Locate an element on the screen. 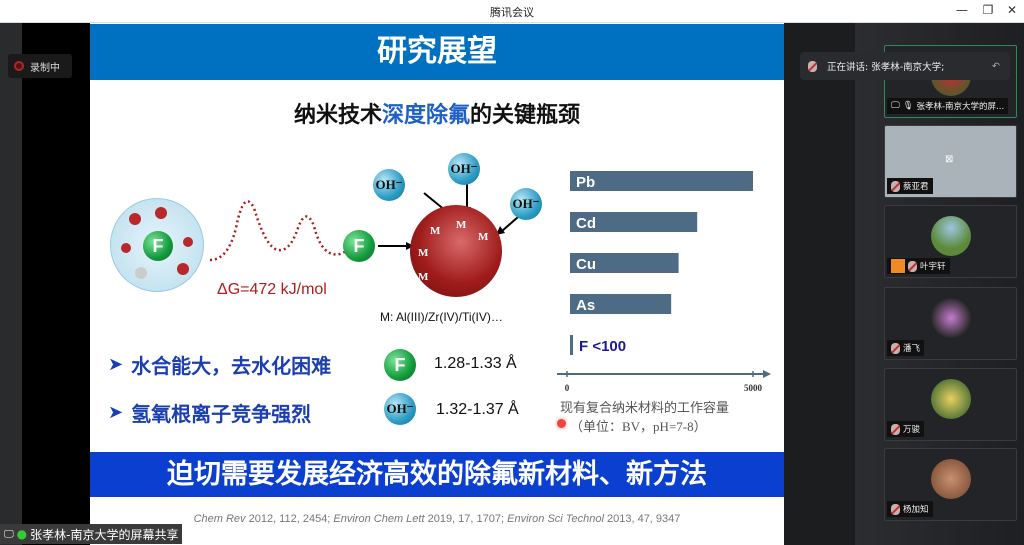 The width and height of the screenshot is (1024, 545). speaker-banner: 正在讲话: 张孝林-南京大学; ↶ is located at coordinates (905, 66).